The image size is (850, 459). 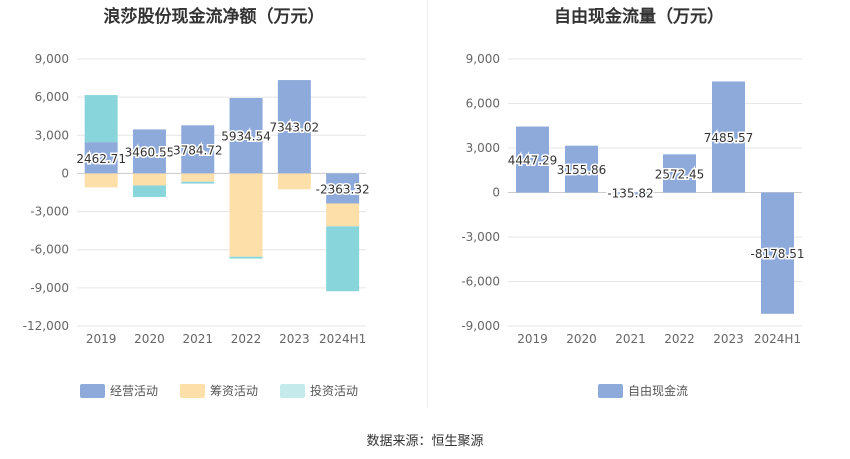 What do you see at coordinates (49, 288) in the screenshot?
I see `left-y-tick-label: -9,000` at bounding box center [49, 288].